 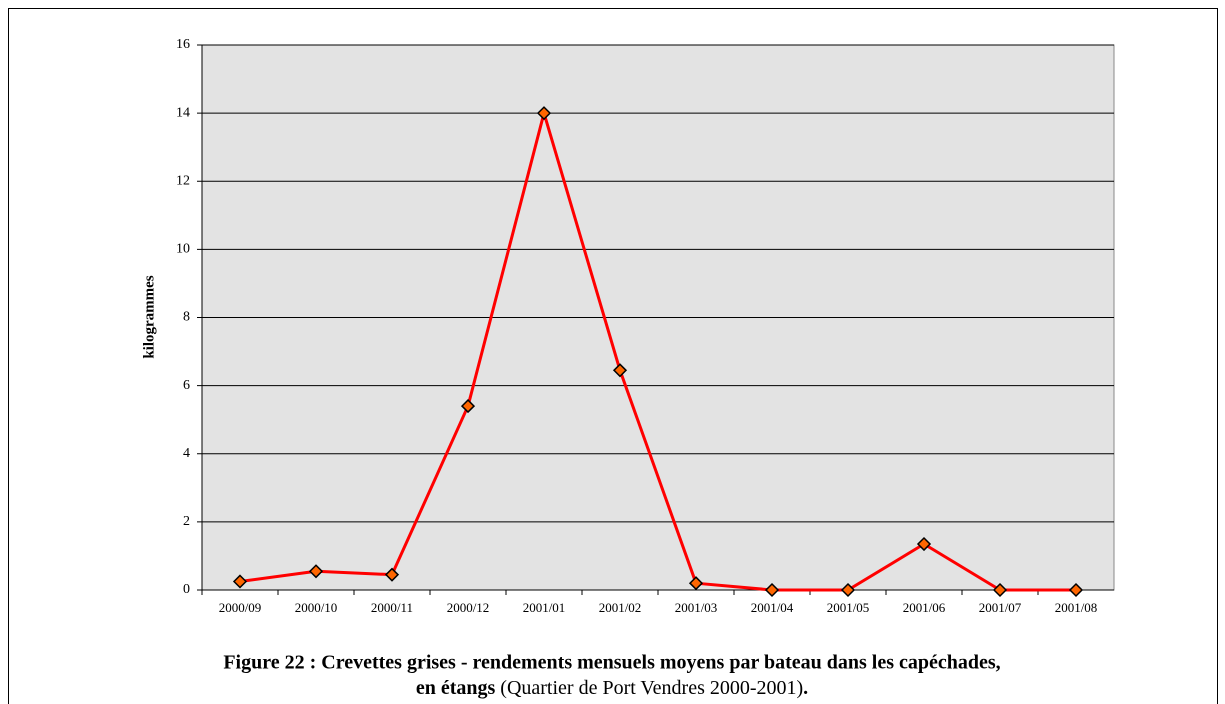 I want to click on y-tick-label: 12, so click(x=183, y=180).